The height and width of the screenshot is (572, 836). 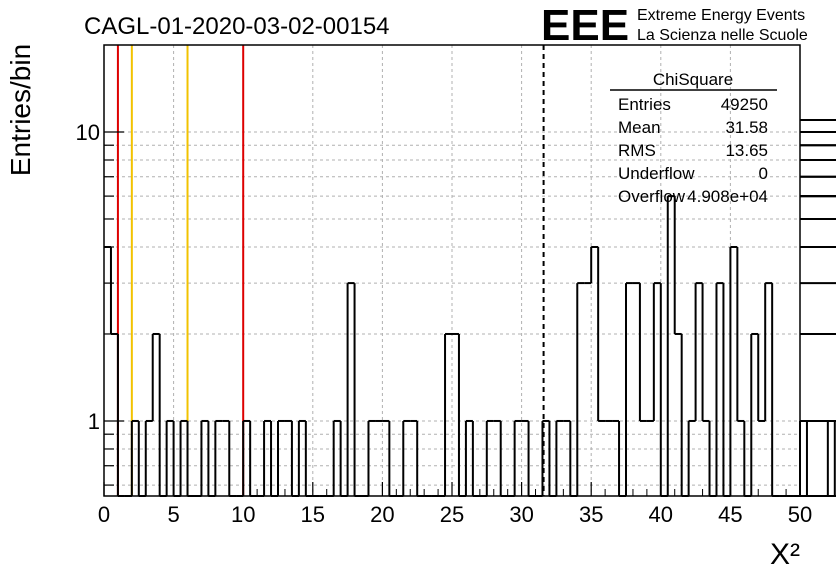 I want to click on stats-value-overflow: 4.908e+04, so click(x=727, y=196).